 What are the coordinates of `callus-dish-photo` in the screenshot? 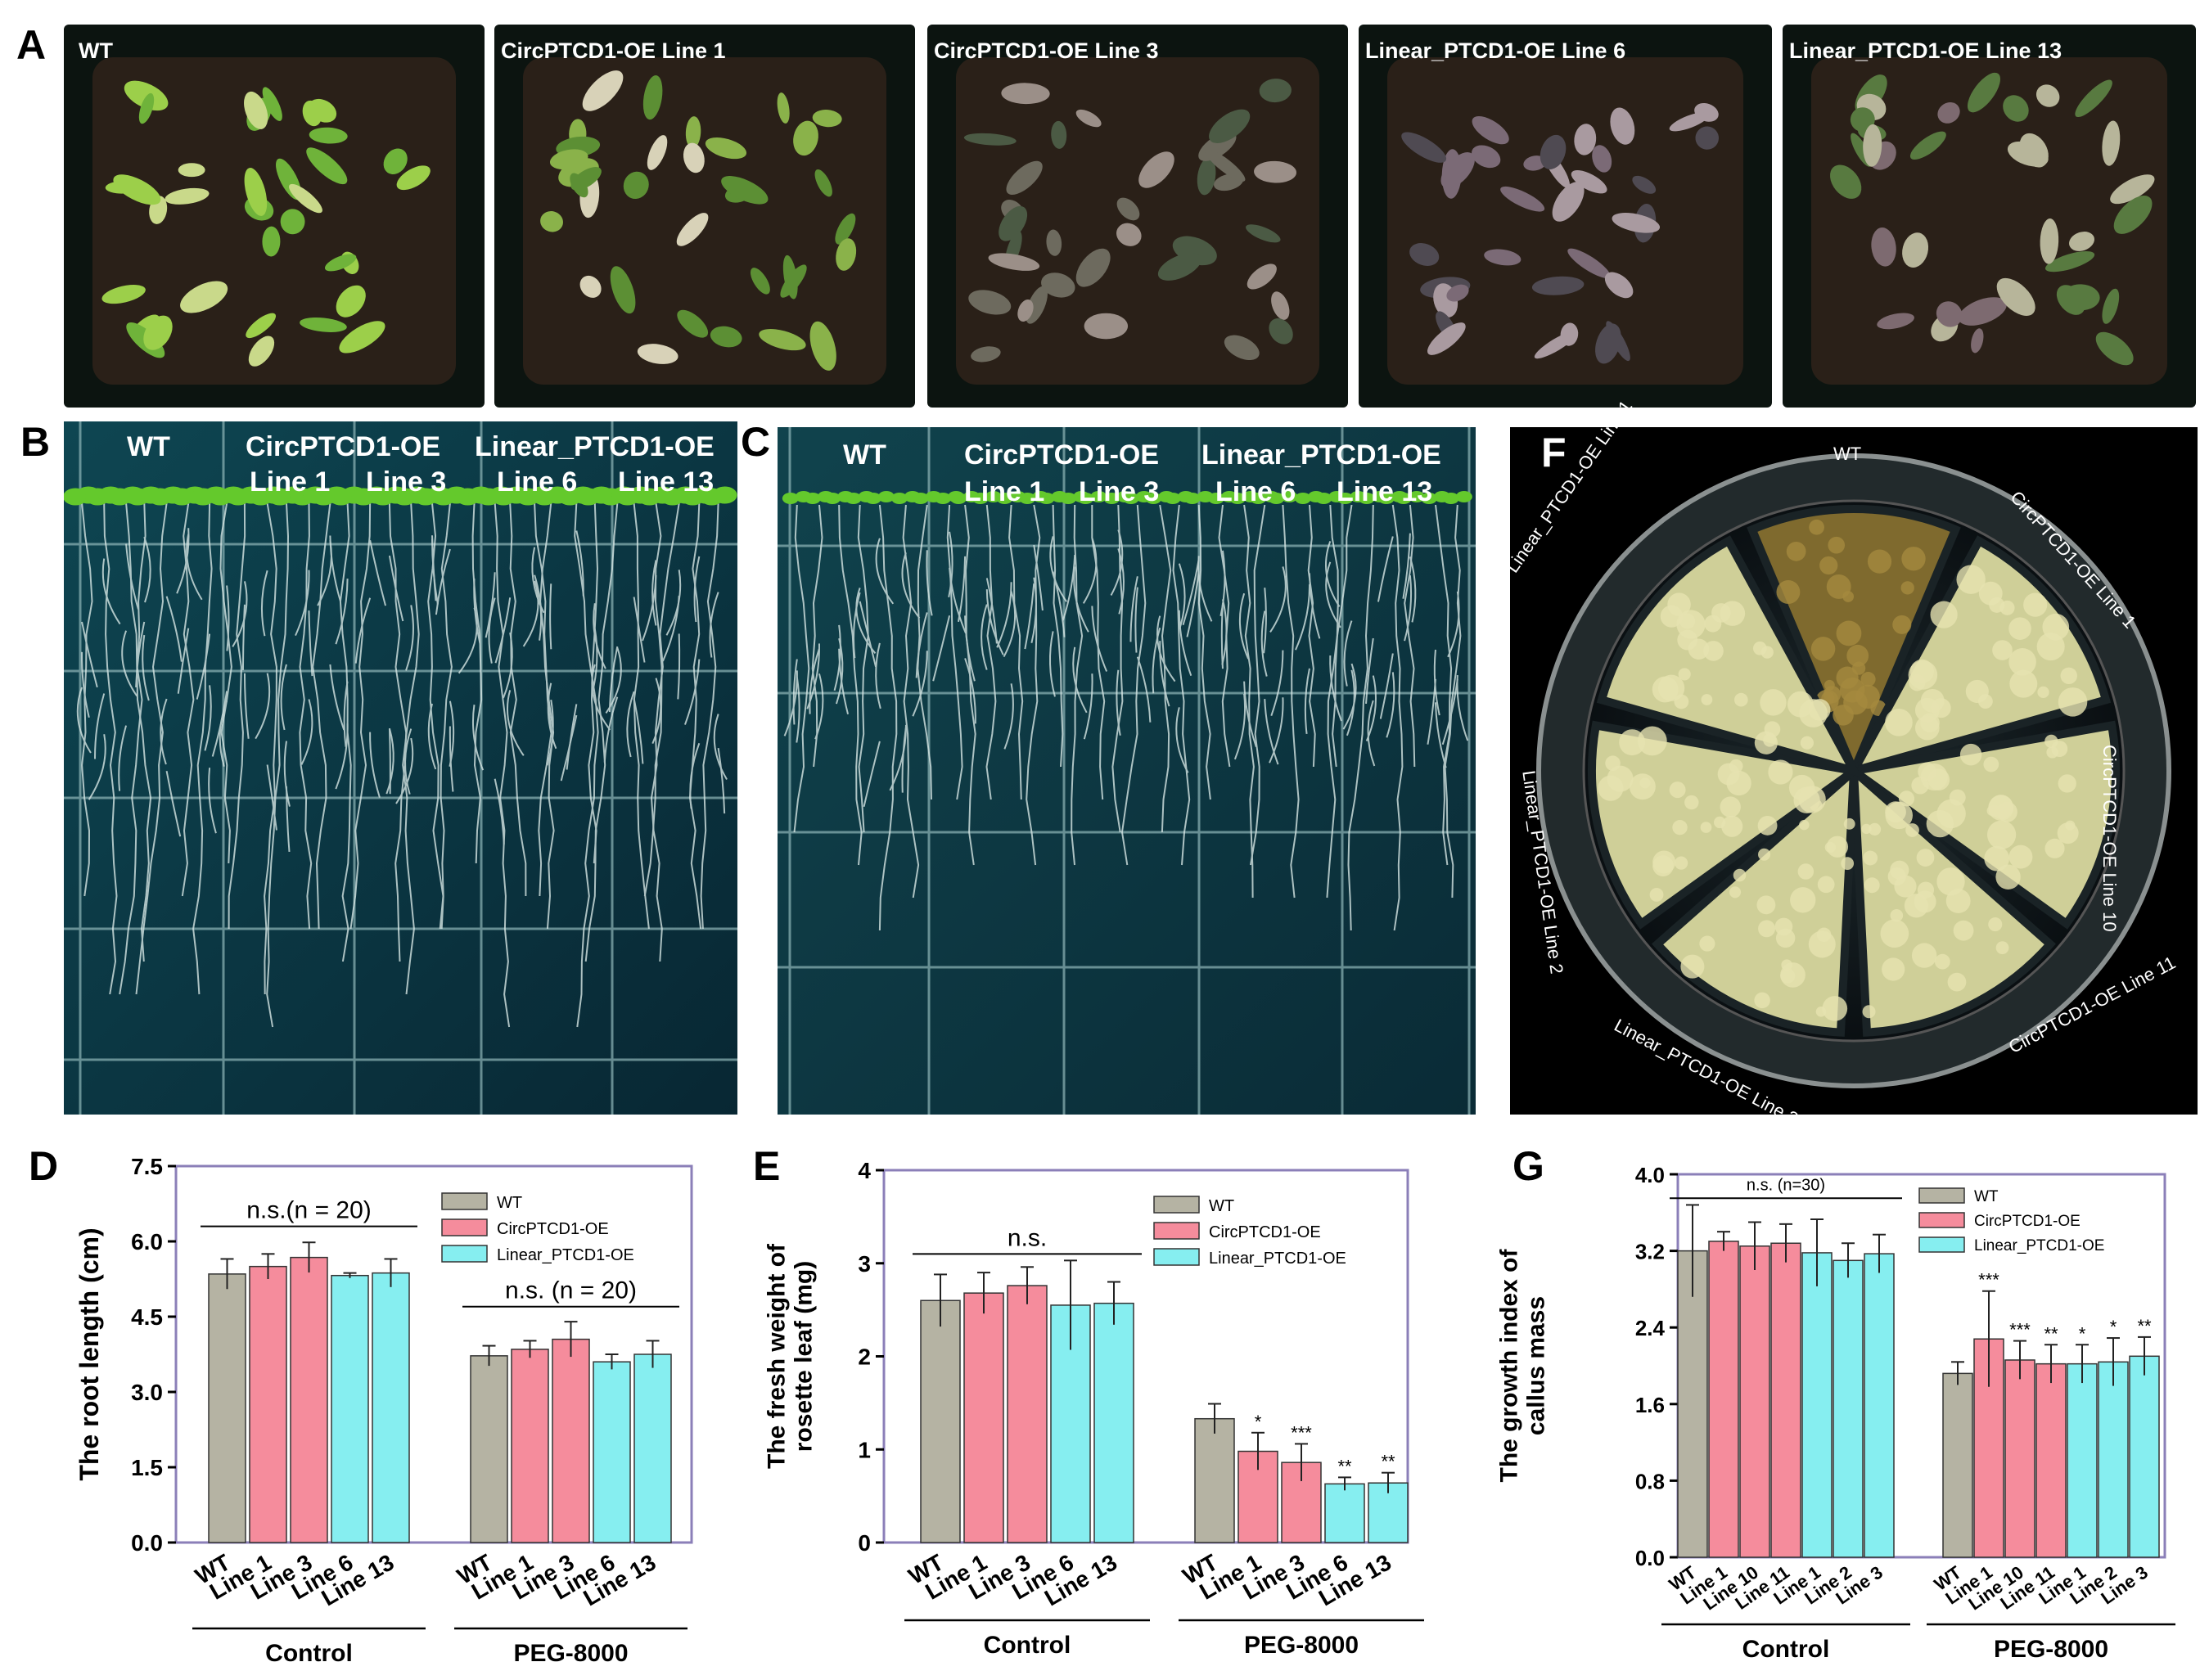 It's located at (1854, 771).